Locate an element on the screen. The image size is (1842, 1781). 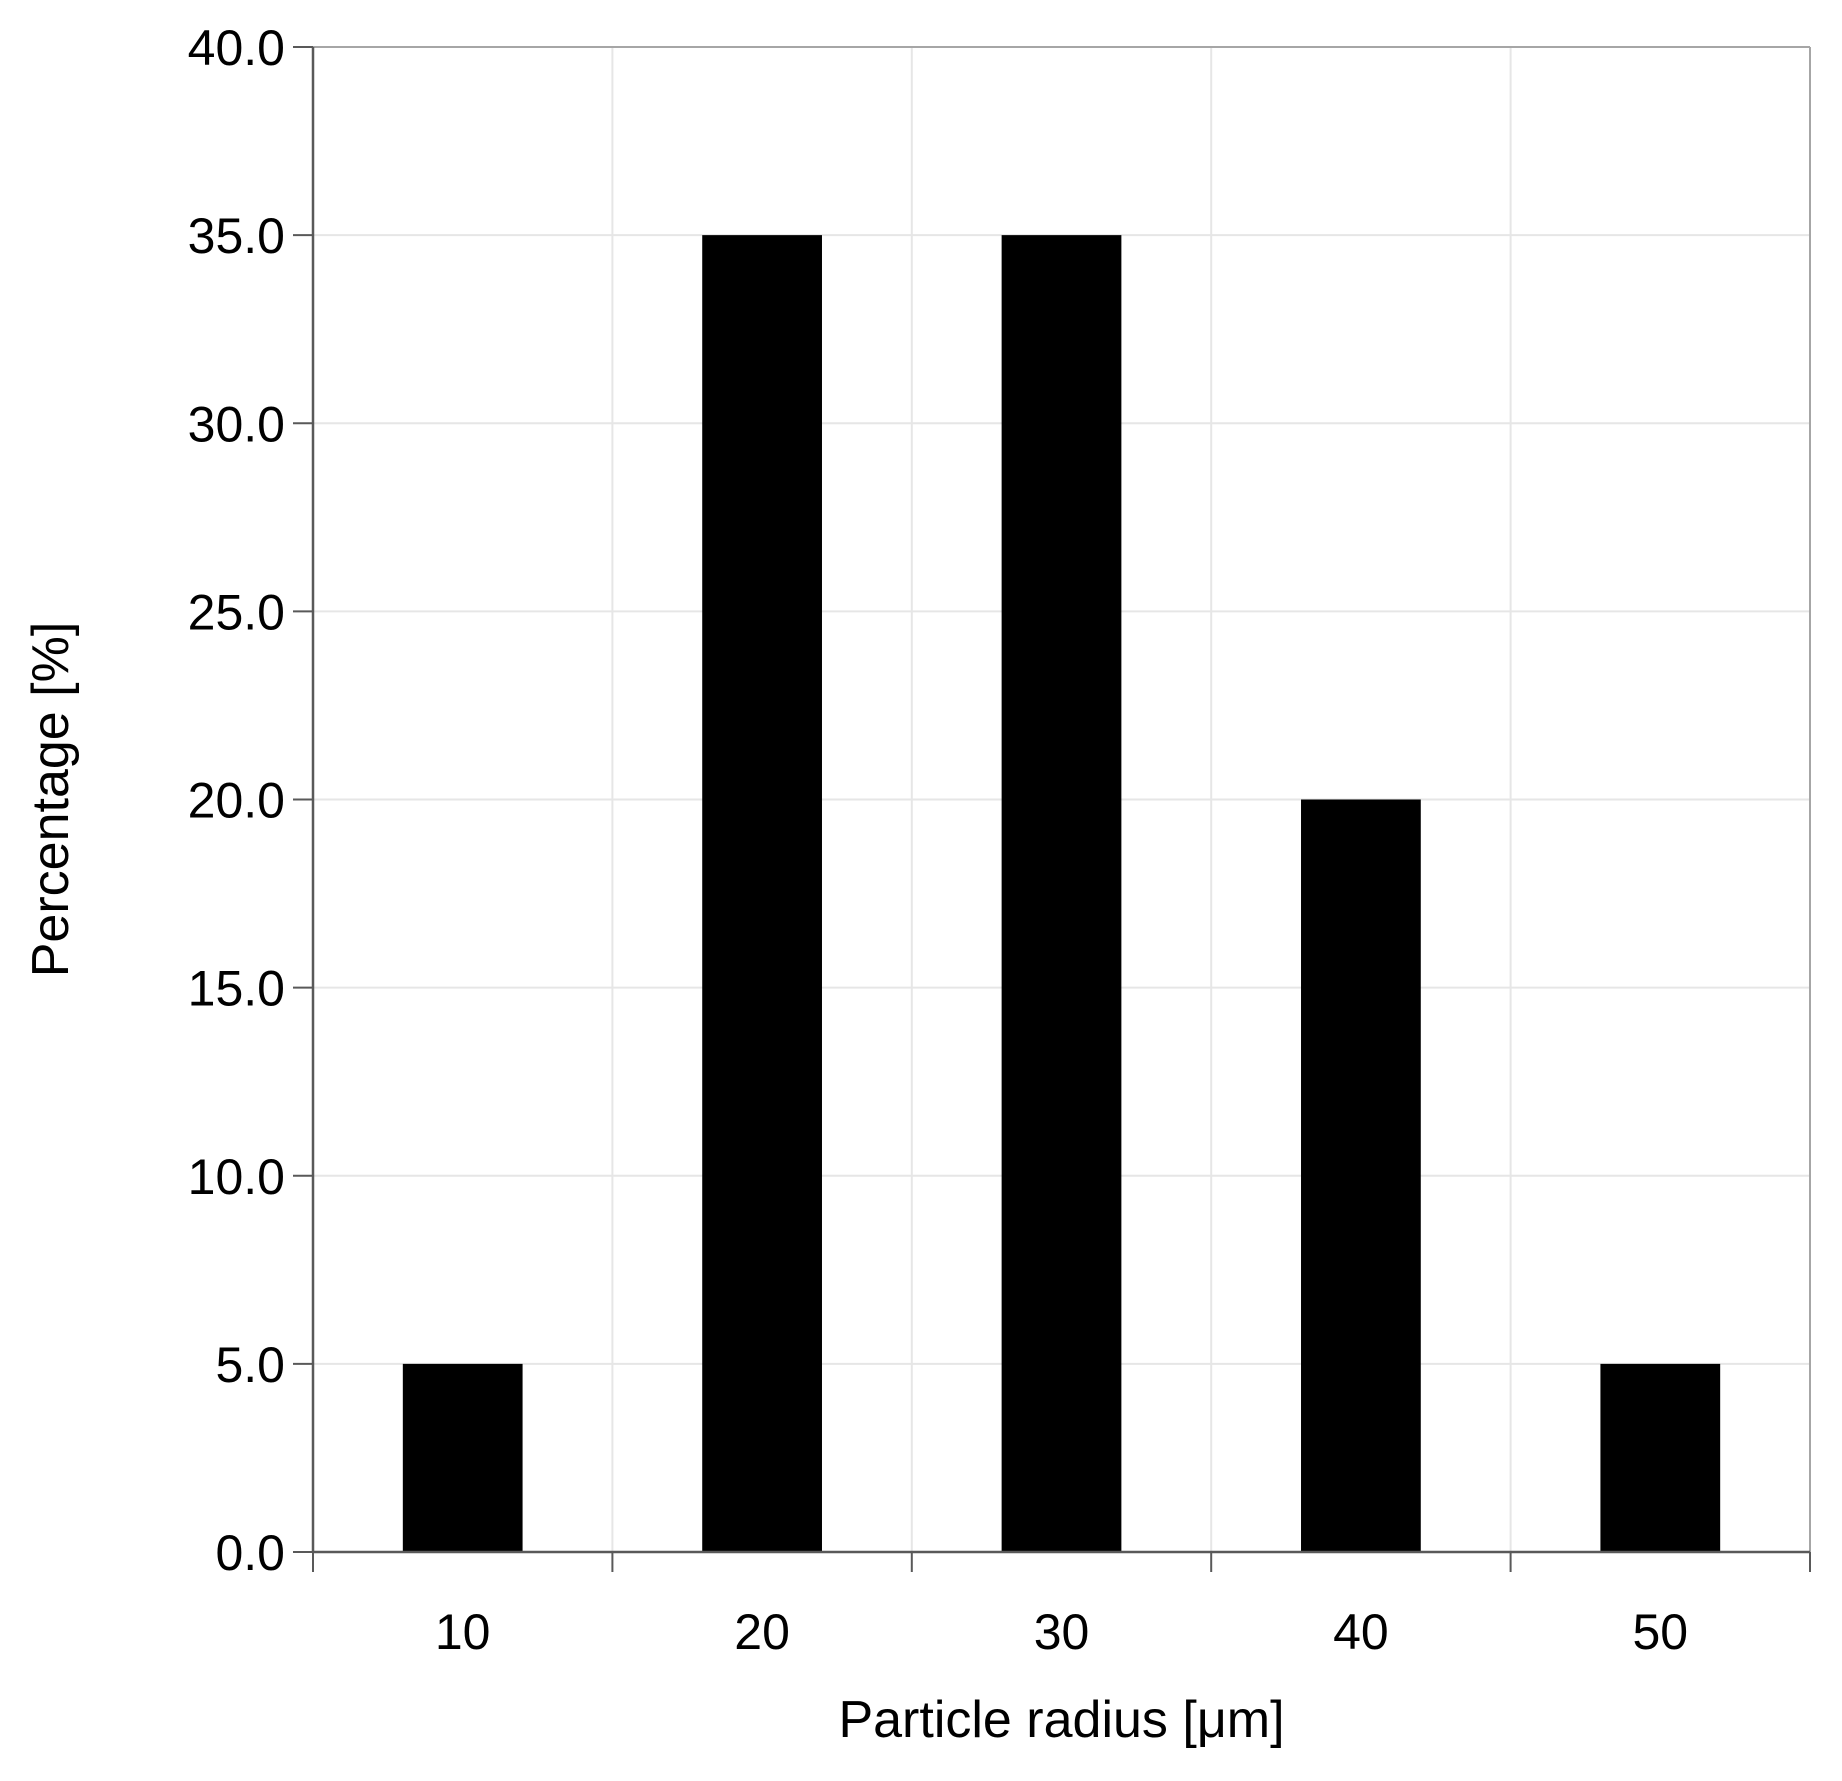
x-tick-label: 40 is located at coordinates (1361, 1632).